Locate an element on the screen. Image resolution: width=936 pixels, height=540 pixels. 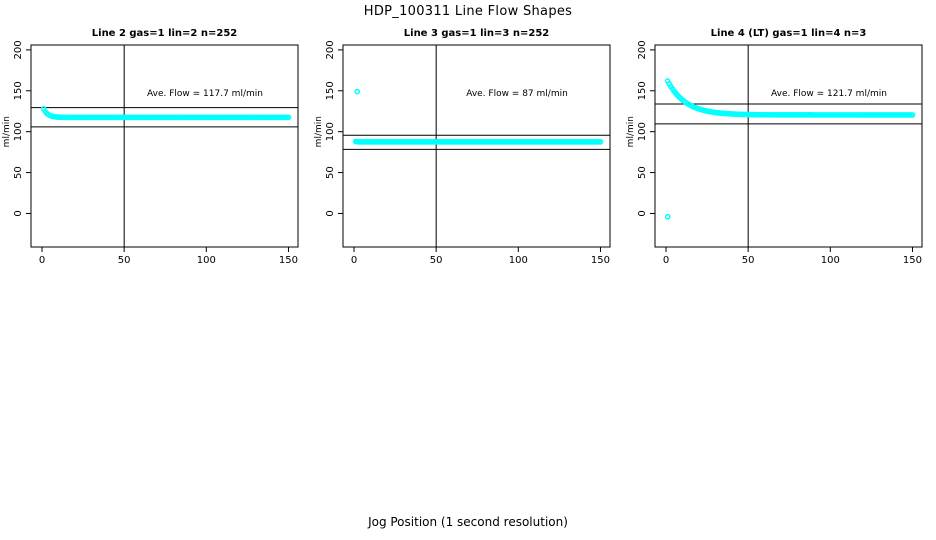
ave-flow-annotation: Ave. Flow = 117.7 ml/min is located at coordinates (205, 94).